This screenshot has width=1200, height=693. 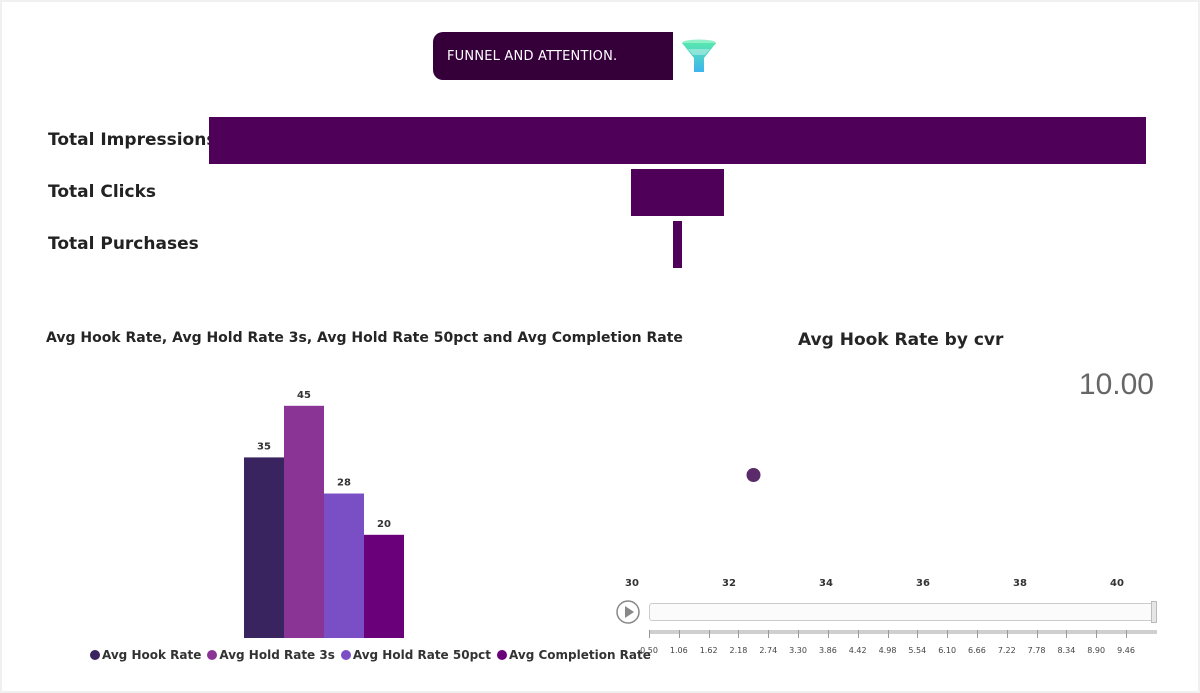 I want to click on x-tick-label: 34, so click(x=826, y=583).